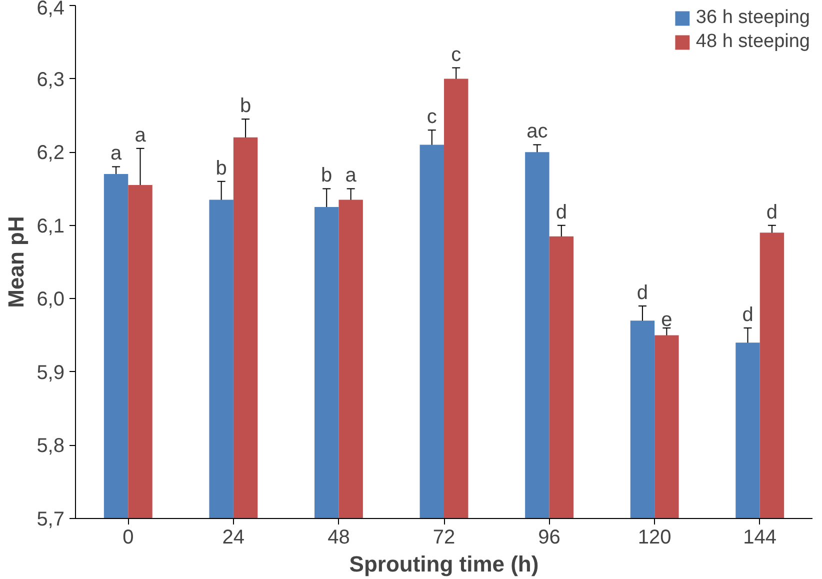  I want to click on x-tick-label: 48, so click(339, 537).